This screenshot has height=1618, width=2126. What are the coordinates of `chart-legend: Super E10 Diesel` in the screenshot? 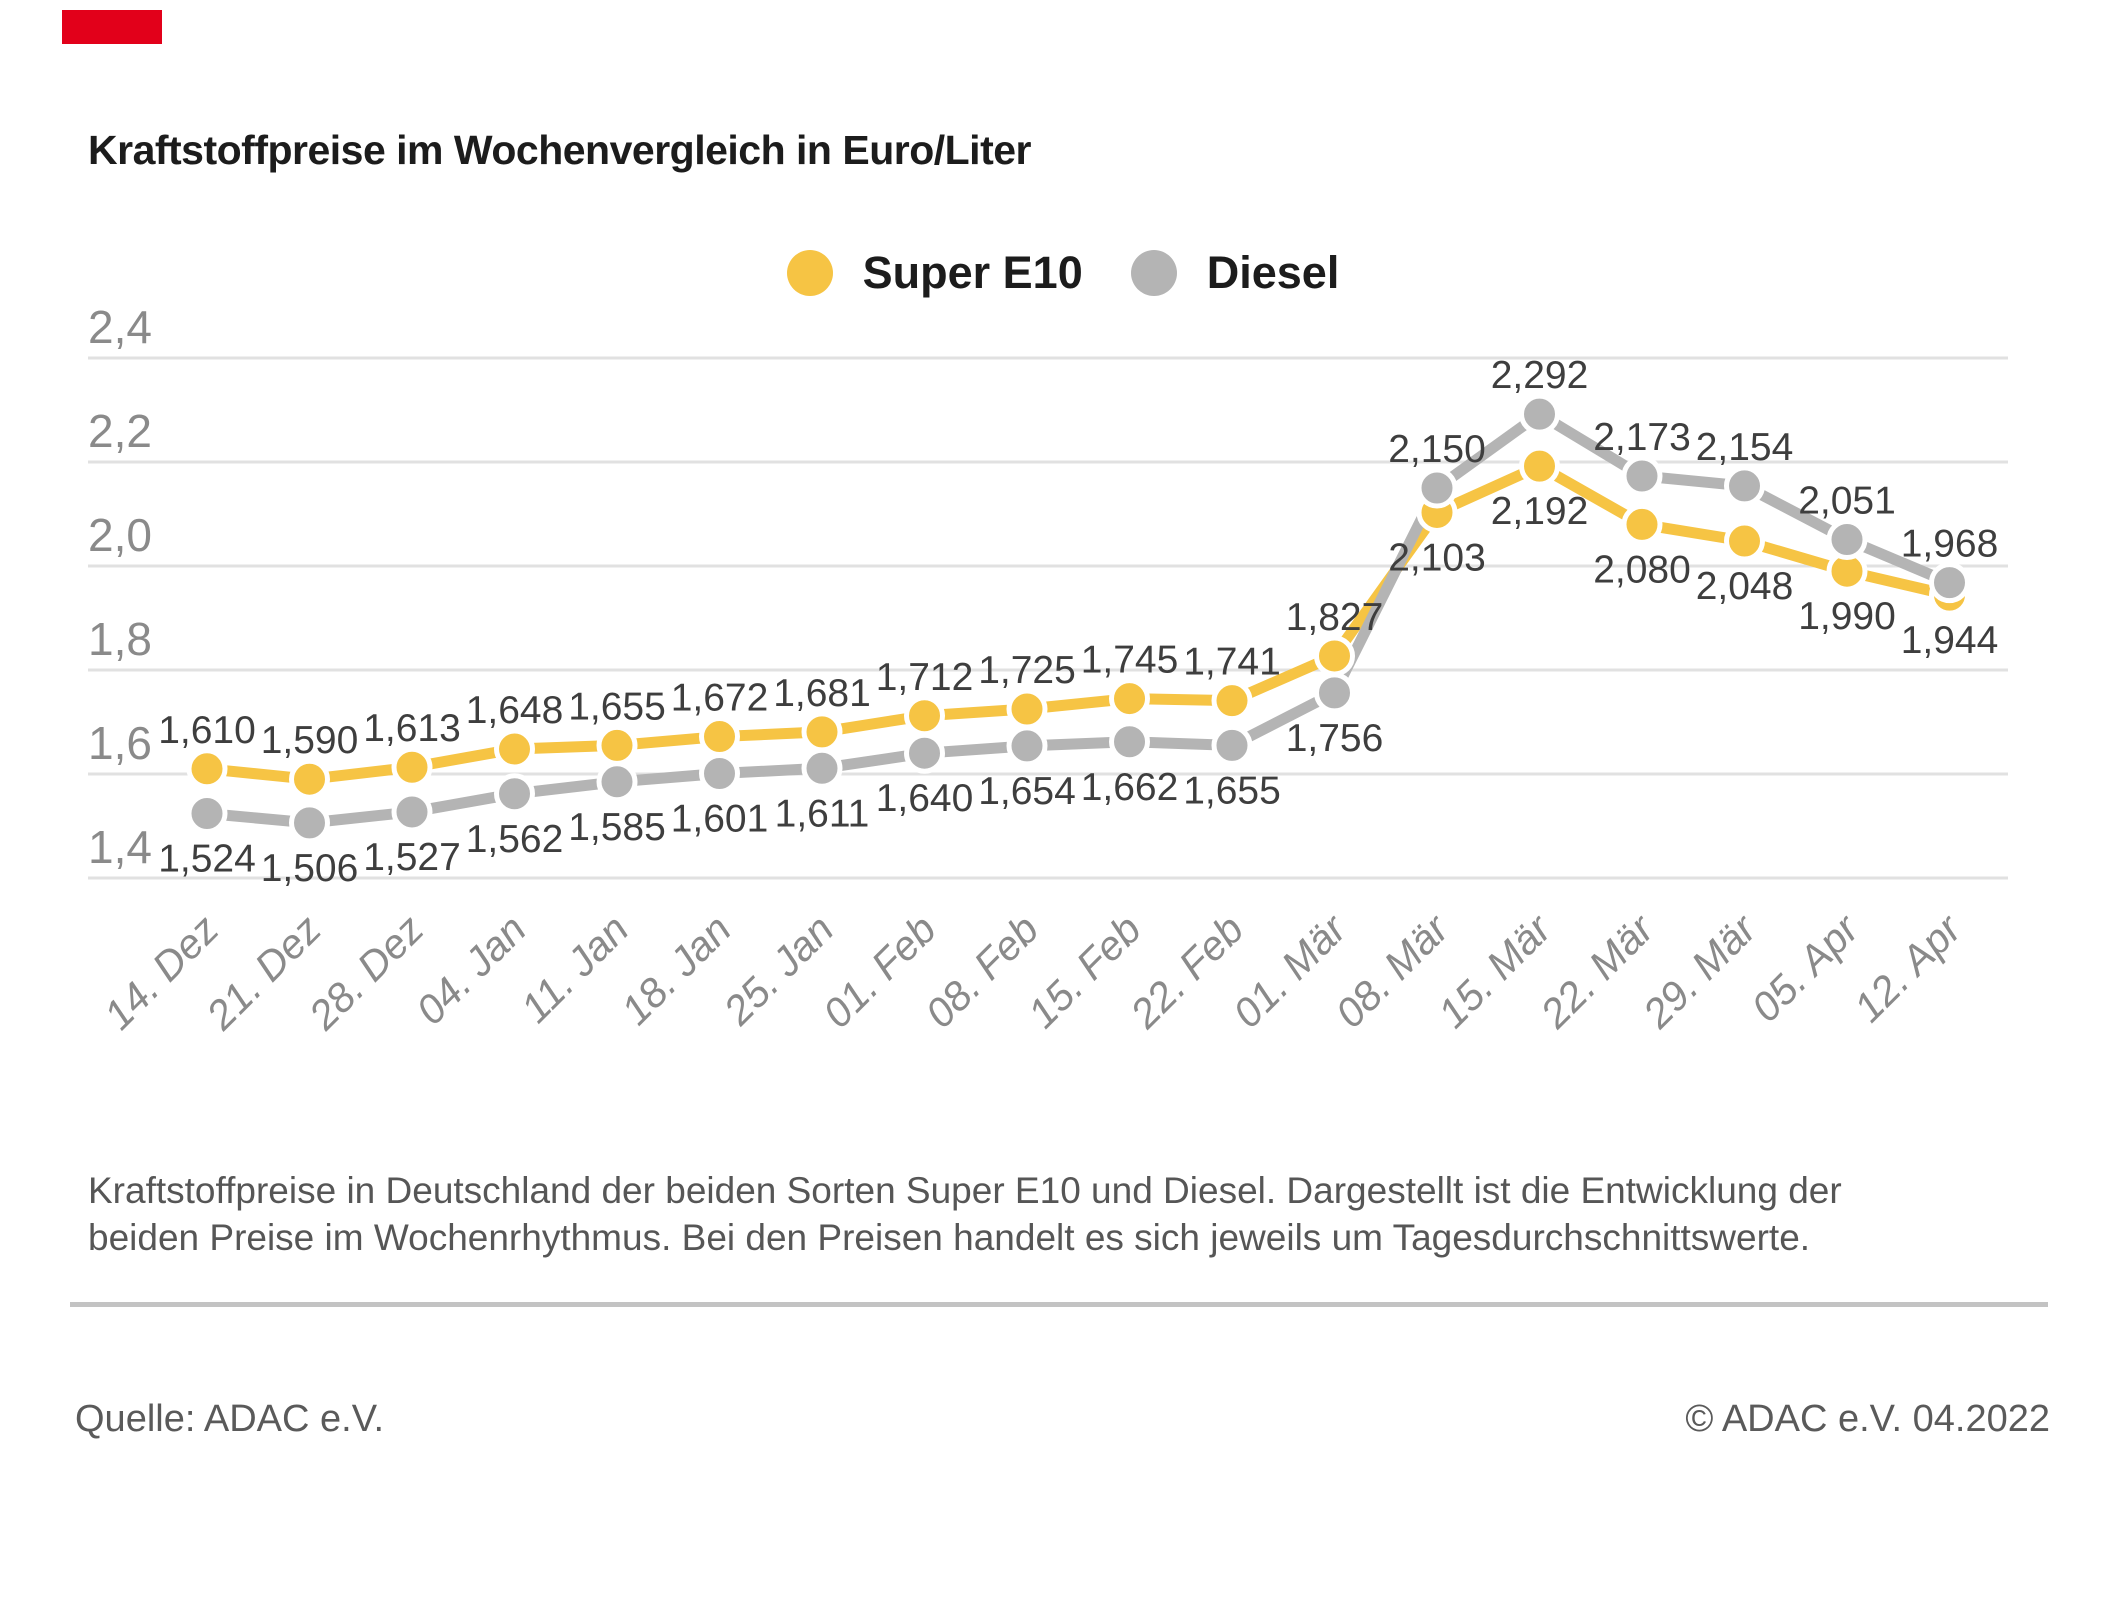 It's located at (1063, 273).